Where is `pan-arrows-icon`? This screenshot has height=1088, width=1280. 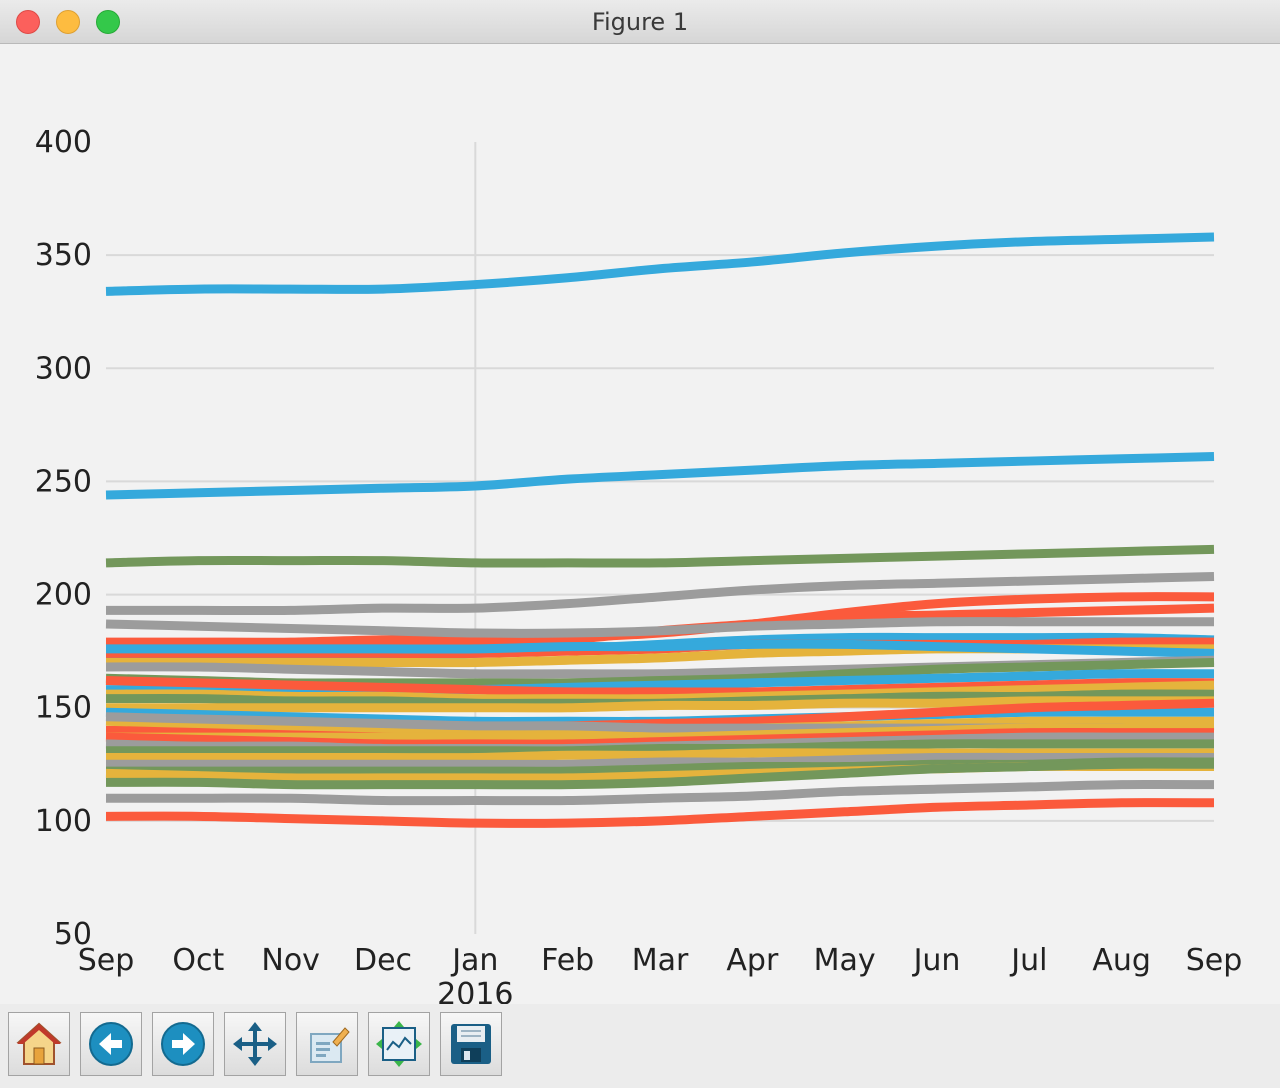 pan-arrows-icon is located at coordinates (255, 1044).